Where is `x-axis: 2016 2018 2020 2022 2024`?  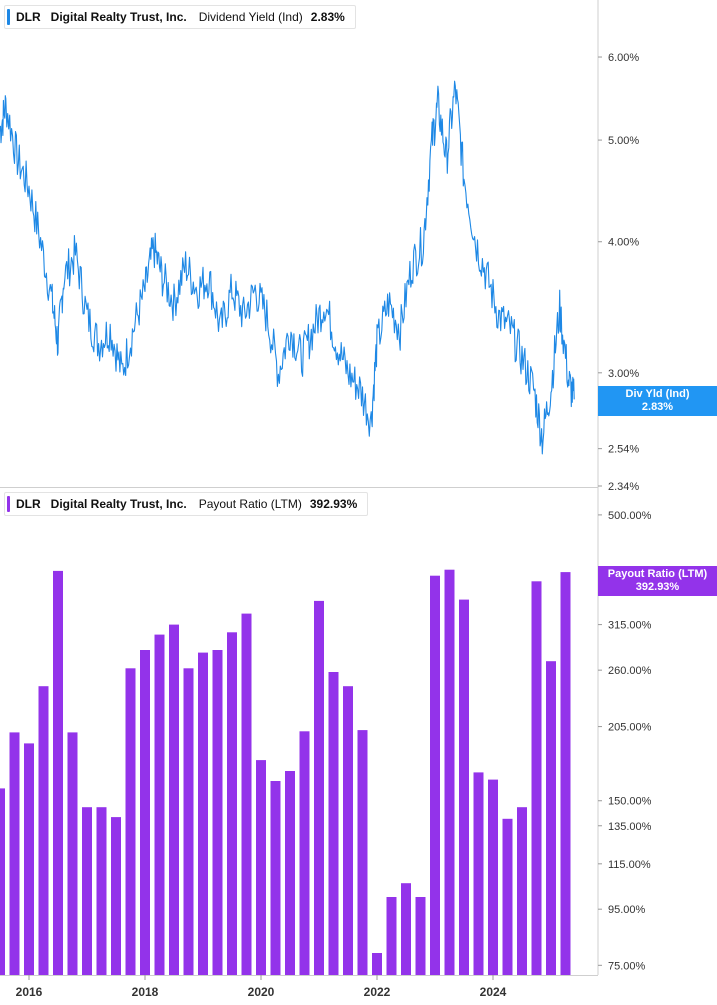
x-axis: 2016 2018 2020 2022 2024 is located at coordinates (261, 987).